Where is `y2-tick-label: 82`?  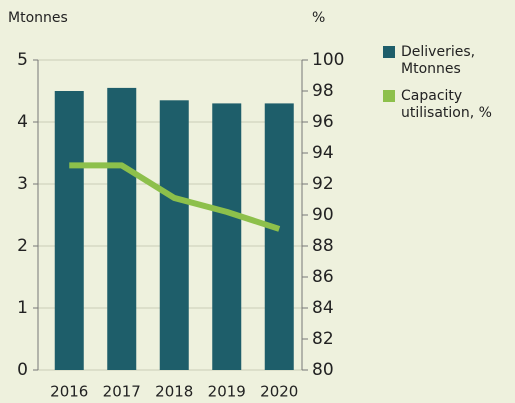 y2-tick-label: 82 is located at coordinates (323, 339).